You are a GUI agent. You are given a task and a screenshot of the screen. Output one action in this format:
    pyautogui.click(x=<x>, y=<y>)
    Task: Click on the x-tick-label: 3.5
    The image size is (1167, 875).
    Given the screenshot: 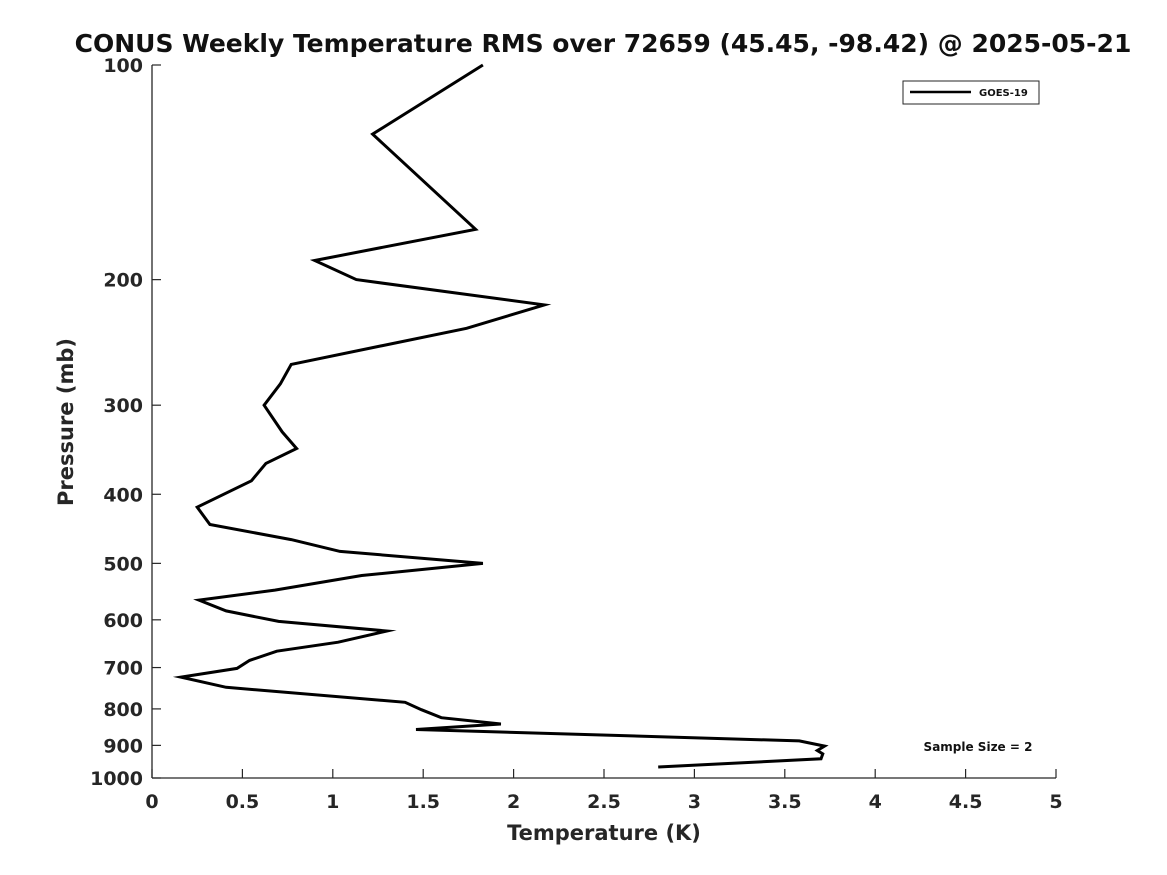 What is the action you would take?
    pyautogui.click(x=785, y=802)
    